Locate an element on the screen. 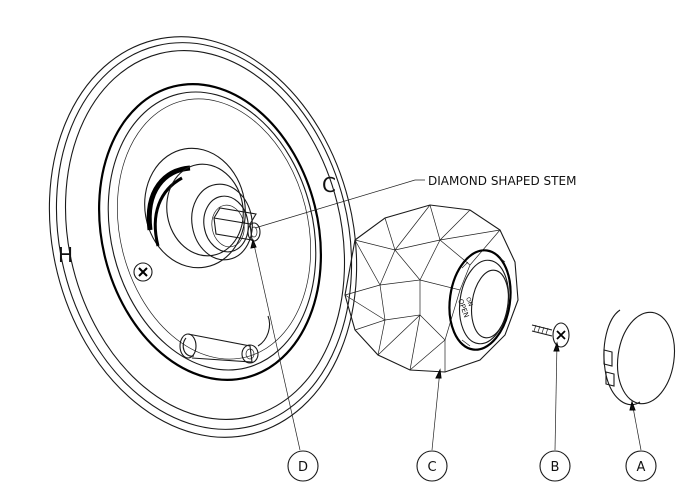 This screenshot has height=486, width=677. stem-callout: DIAMOND SHAPED STEM is located at coordinates (415, 201).